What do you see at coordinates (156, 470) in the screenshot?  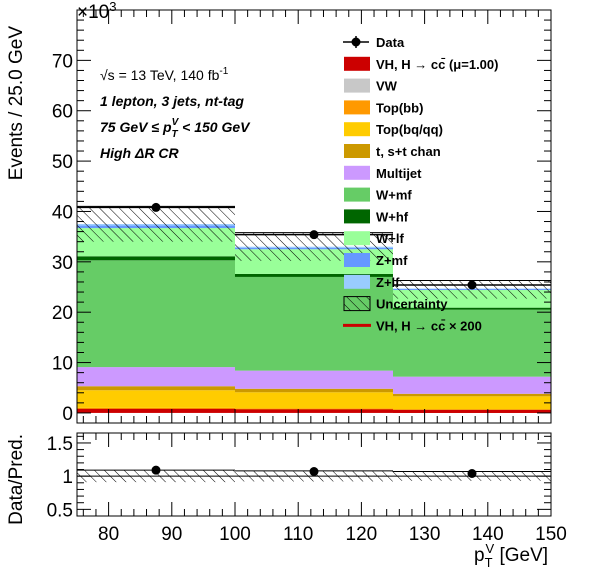 I see `ratio-point-bin0` at bounding box center [156, 470].